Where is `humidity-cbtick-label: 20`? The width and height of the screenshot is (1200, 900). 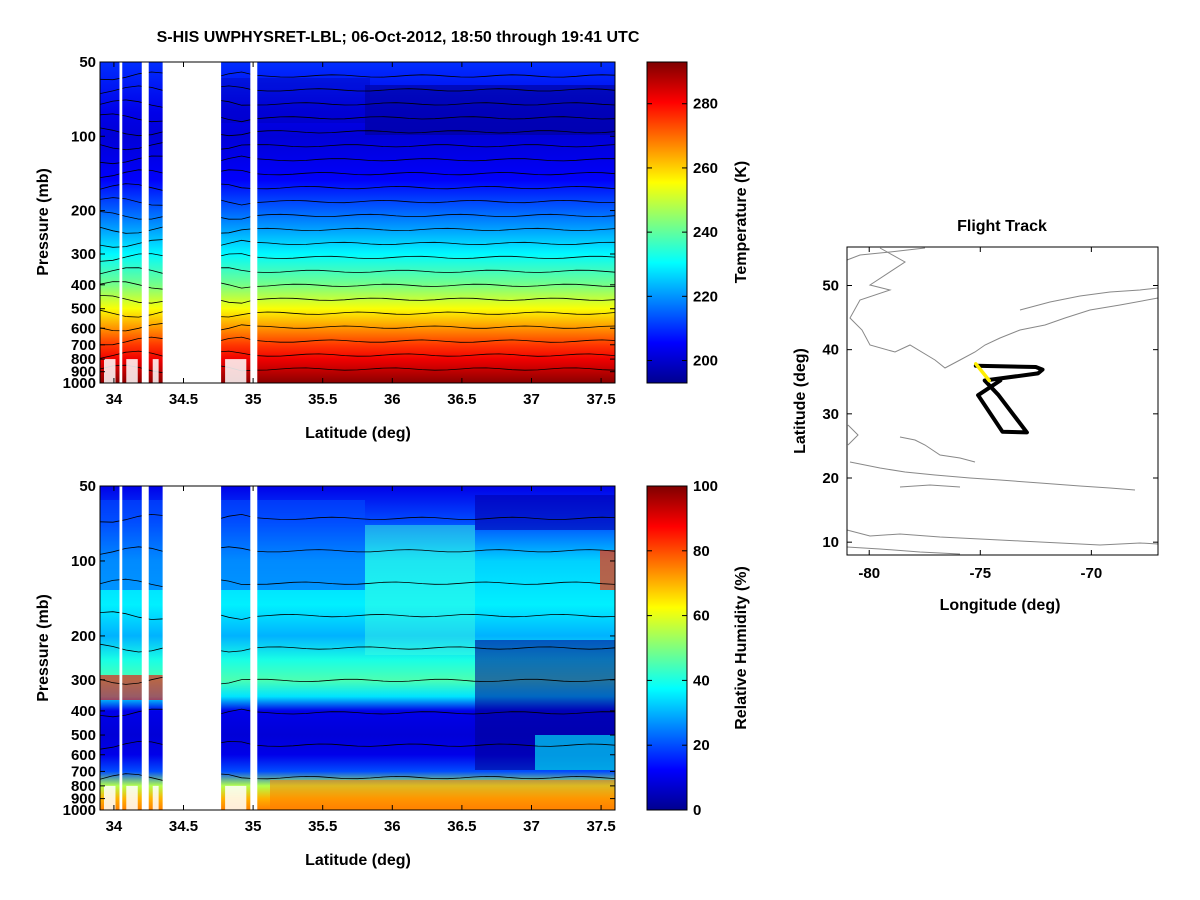
humidity-cbtick-label: 20 is located at coordinates (701, 745).